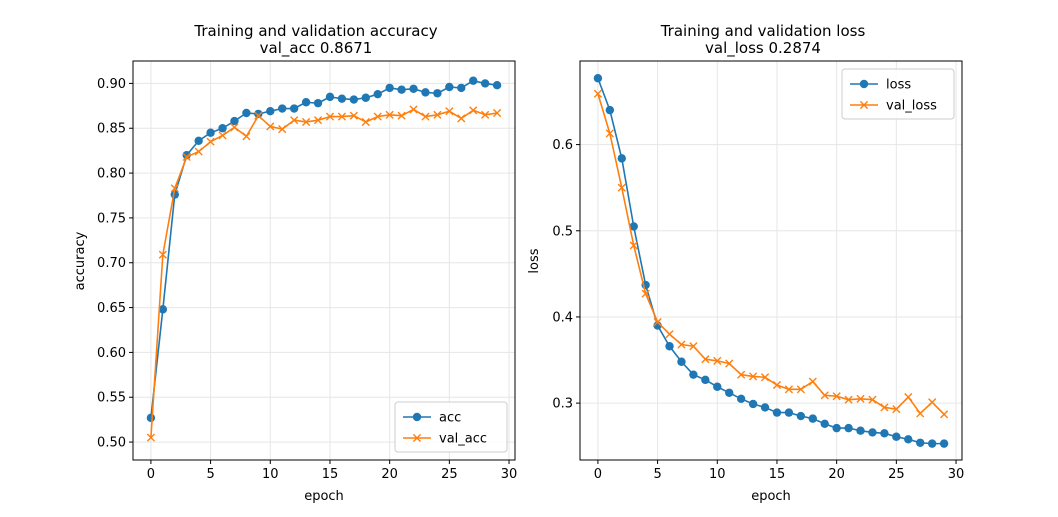 The image size is (1058, 517). I want to click on accuracy-y-tick-label: 0.75, so click(111, 218).